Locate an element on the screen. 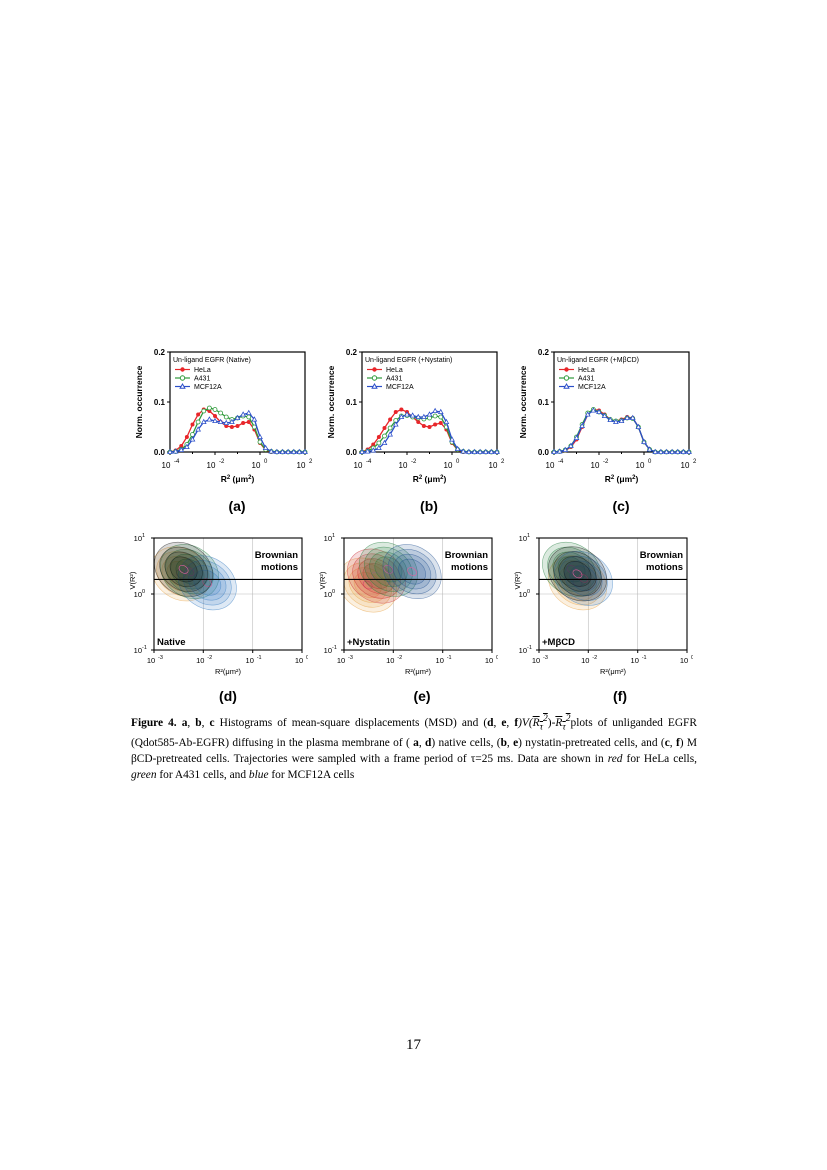 Image resolution: width=827 pixels, height=1170 pixels. x-tick-exponent: -1 is located at coordinates (644, 658).